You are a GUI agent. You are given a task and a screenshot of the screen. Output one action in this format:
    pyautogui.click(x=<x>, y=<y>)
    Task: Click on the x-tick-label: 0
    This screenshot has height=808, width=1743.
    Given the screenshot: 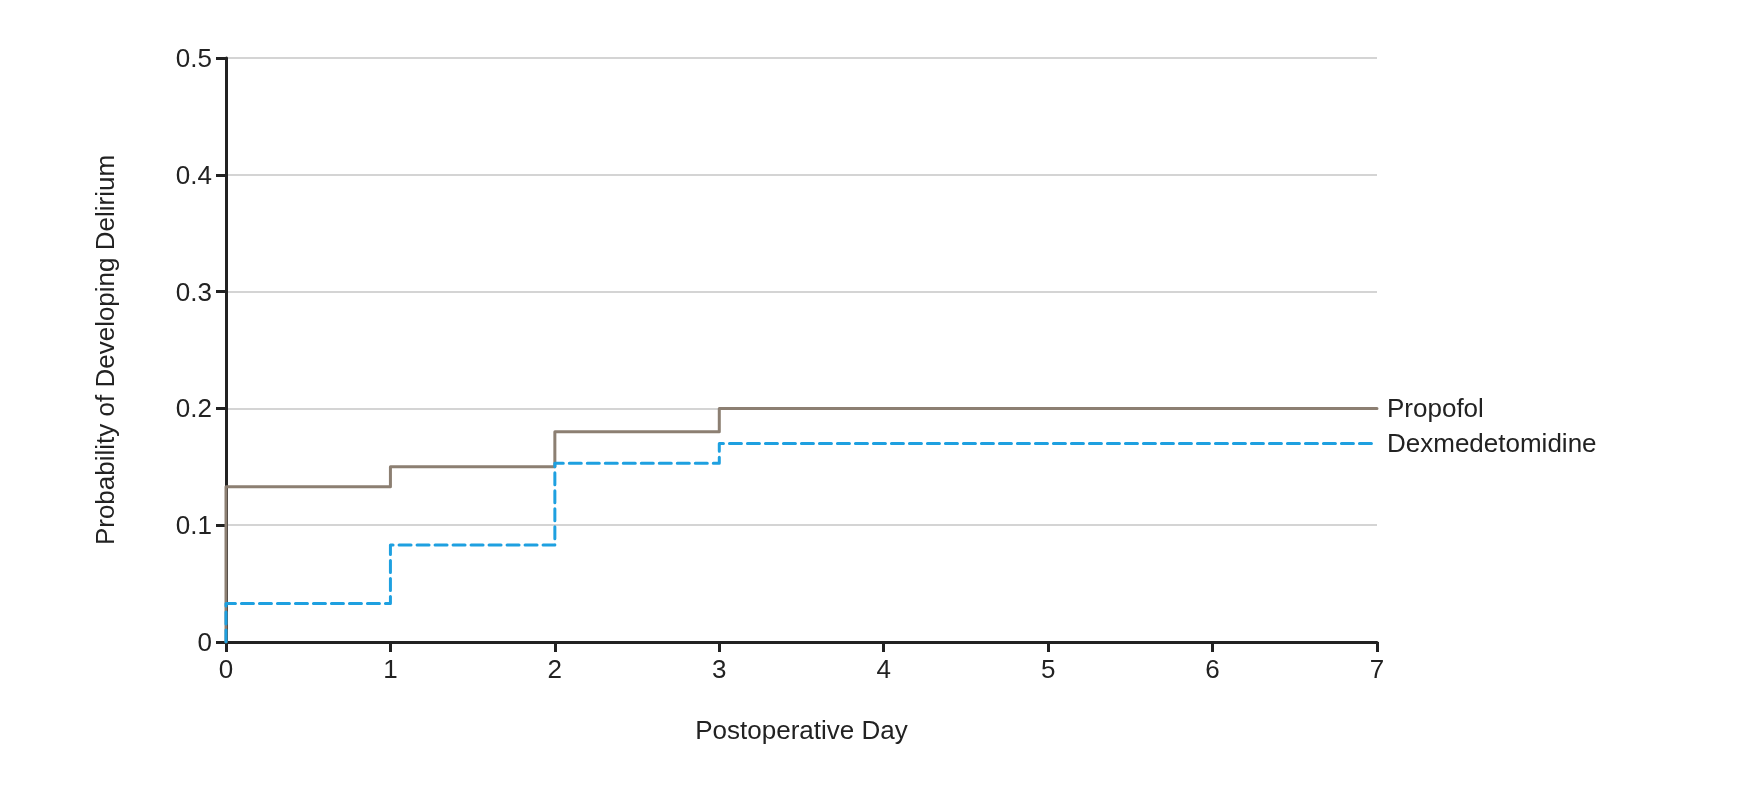 What is the action you would take?
    pyautogui.click(x=226, y=669)
    